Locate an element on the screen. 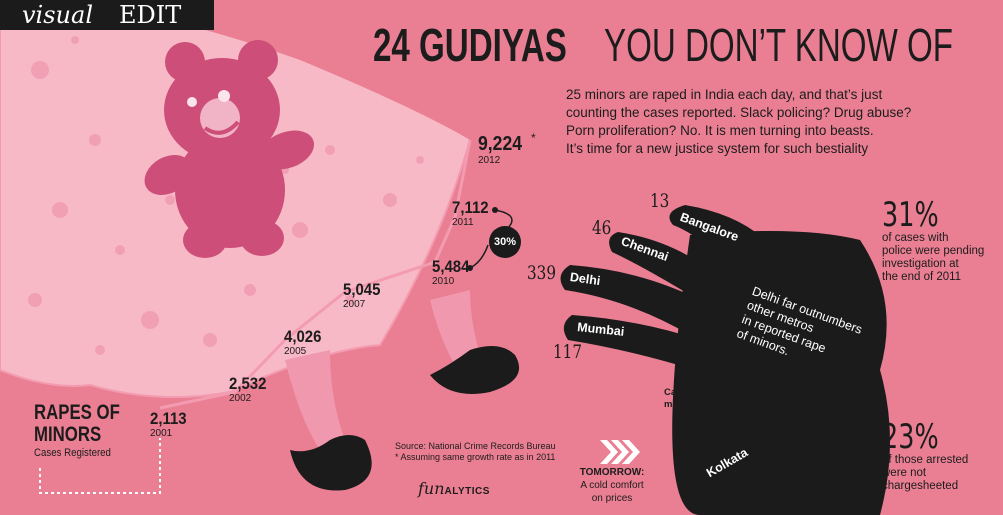  headline-bold: 24 GUDIYAS is located at coordinates (470, 45).